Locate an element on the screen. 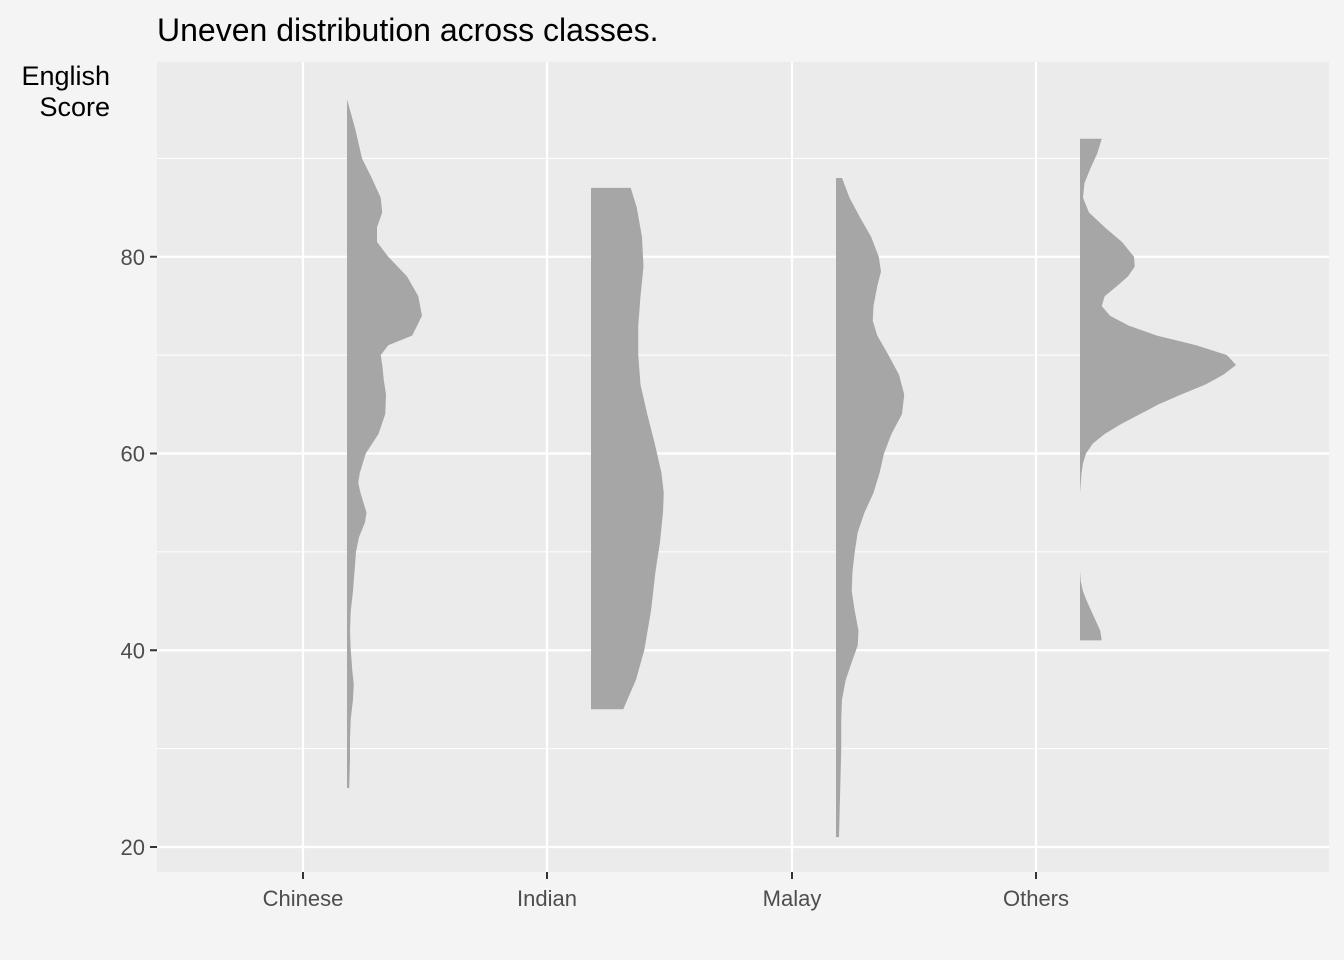  x-tick-label-others: Others is located at coordinates (1036, 898).